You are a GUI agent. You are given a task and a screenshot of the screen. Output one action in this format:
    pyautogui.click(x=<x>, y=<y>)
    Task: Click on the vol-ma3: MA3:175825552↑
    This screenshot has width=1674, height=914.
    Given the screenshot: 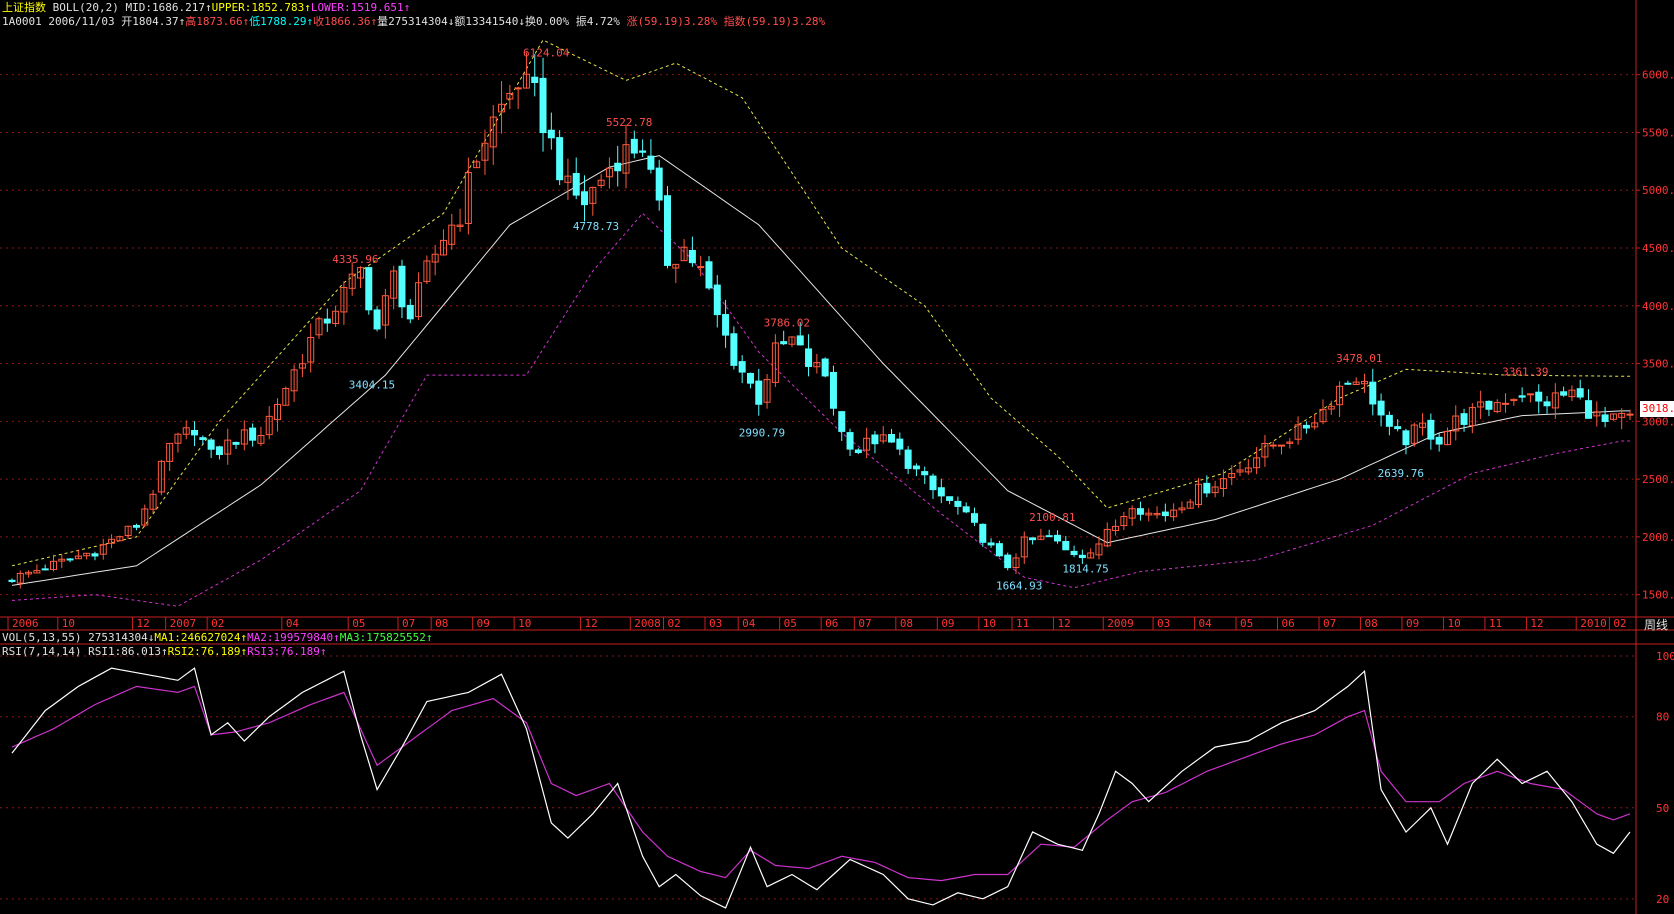 What is the action you would take?
    pyautogui.click(x=386, y=637)
    